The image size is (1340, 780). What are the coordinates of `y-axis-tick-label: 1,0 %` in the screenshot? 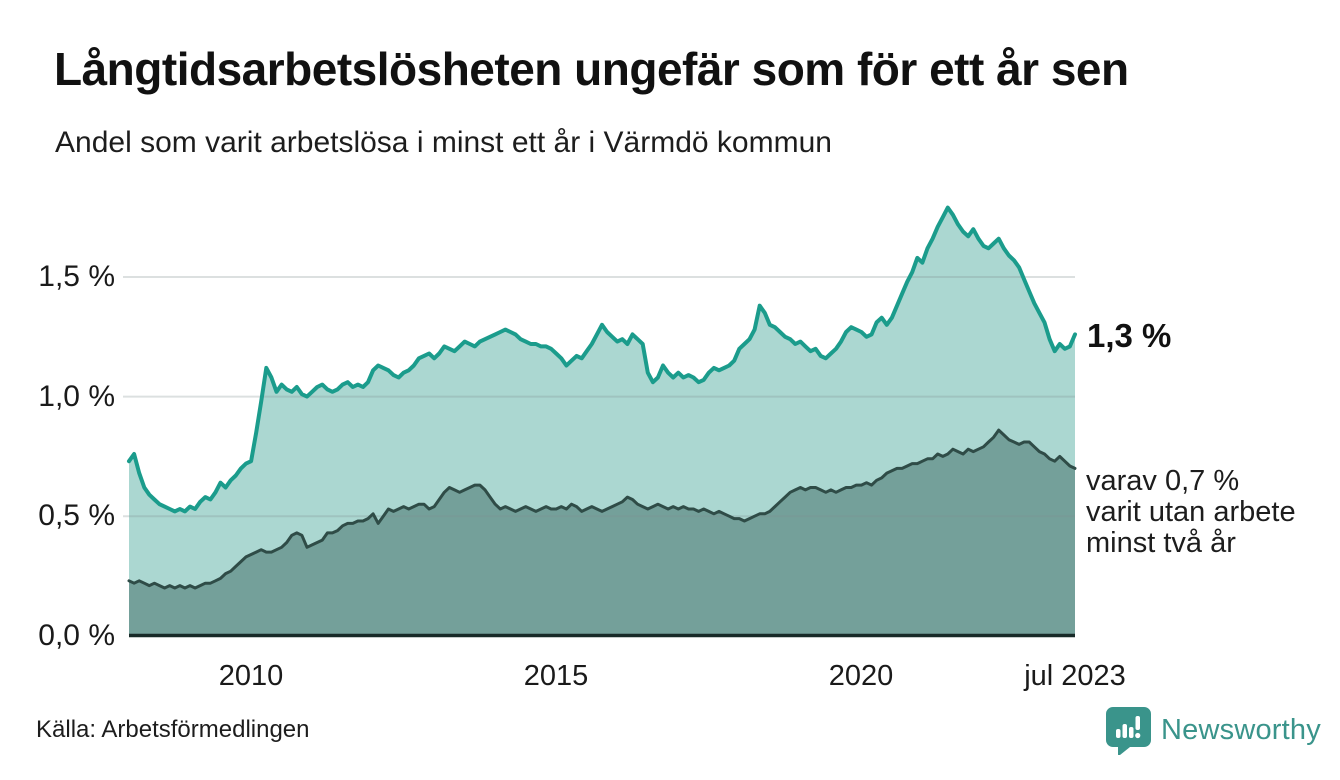 It's located at (76, 396).